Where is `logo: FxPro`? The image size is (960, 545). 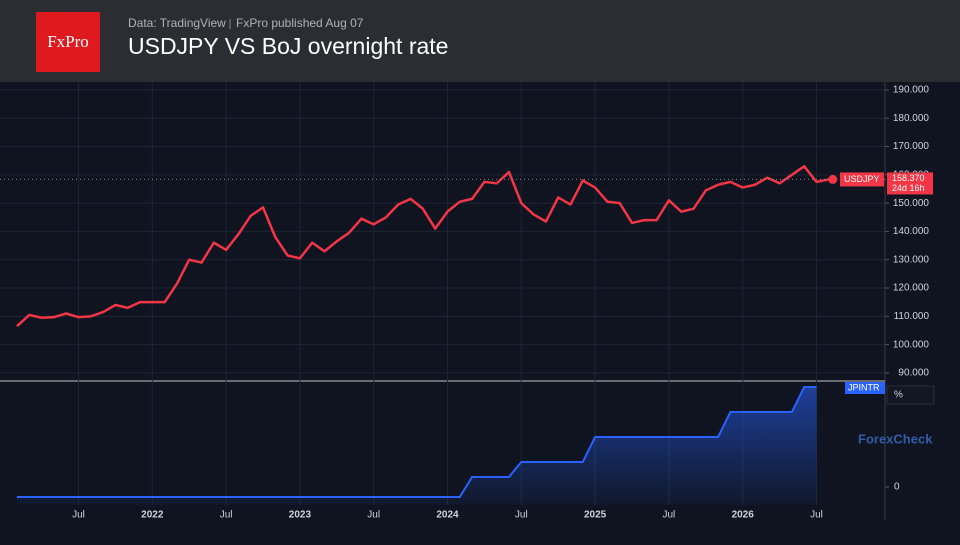
logo: FxPro is located at coordinates (68, 41).